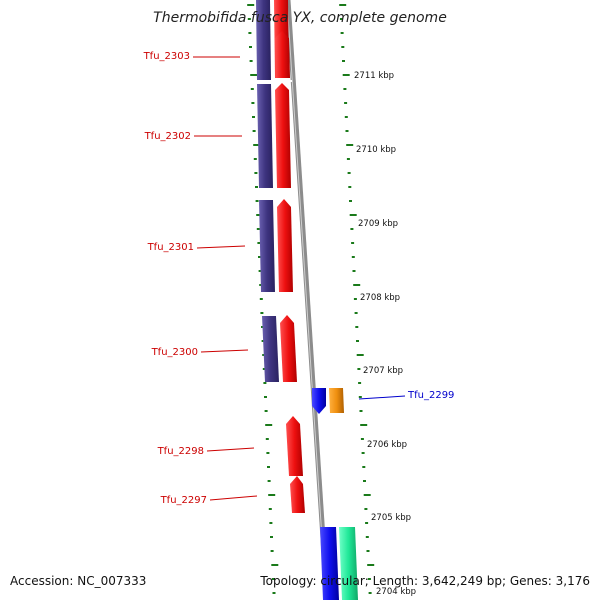 This screenshot has height=600, width=600. Describe the element at coordinates (329, 563) in the screenshot. I see `gene-block-blue` at that location.